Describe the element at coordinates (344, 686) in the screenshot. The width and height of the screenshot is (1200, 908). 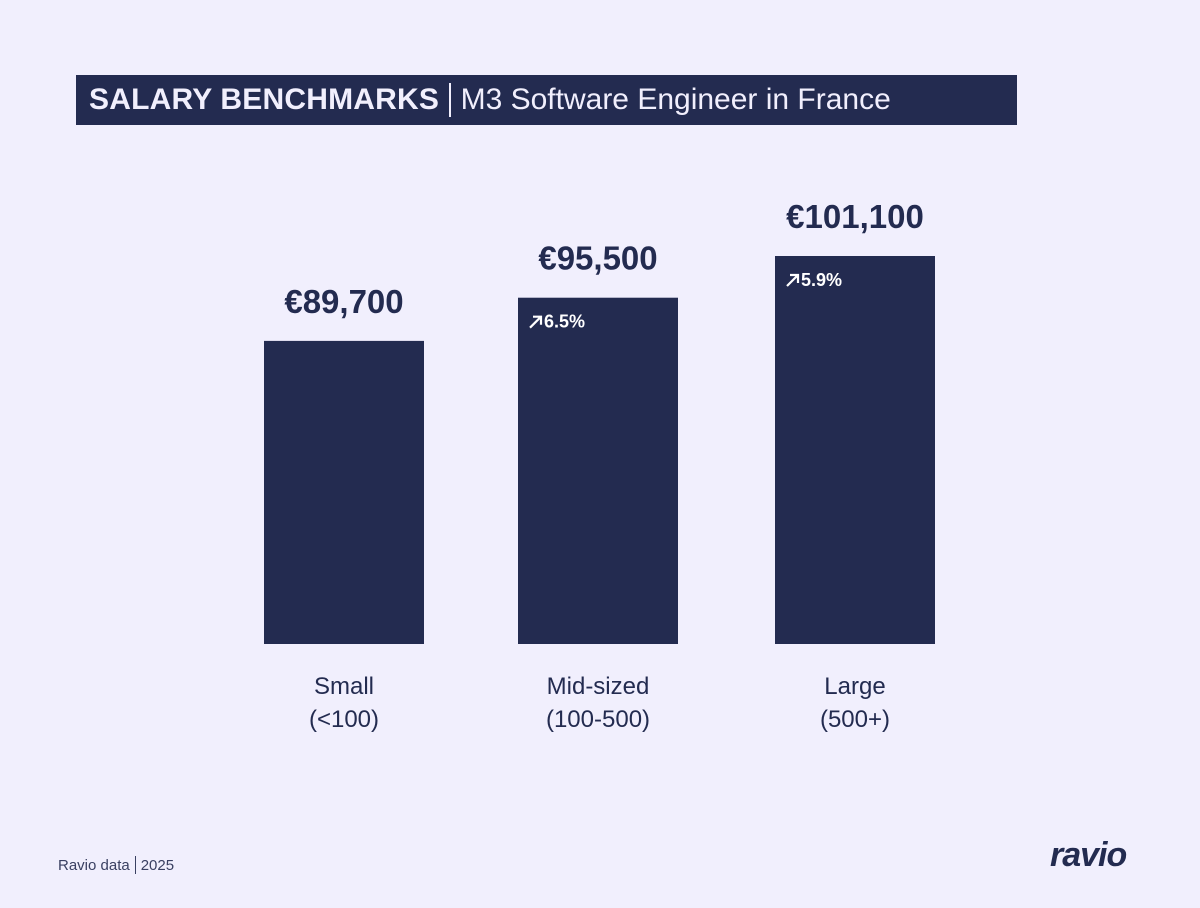
I see `category-label: Small` at that location.